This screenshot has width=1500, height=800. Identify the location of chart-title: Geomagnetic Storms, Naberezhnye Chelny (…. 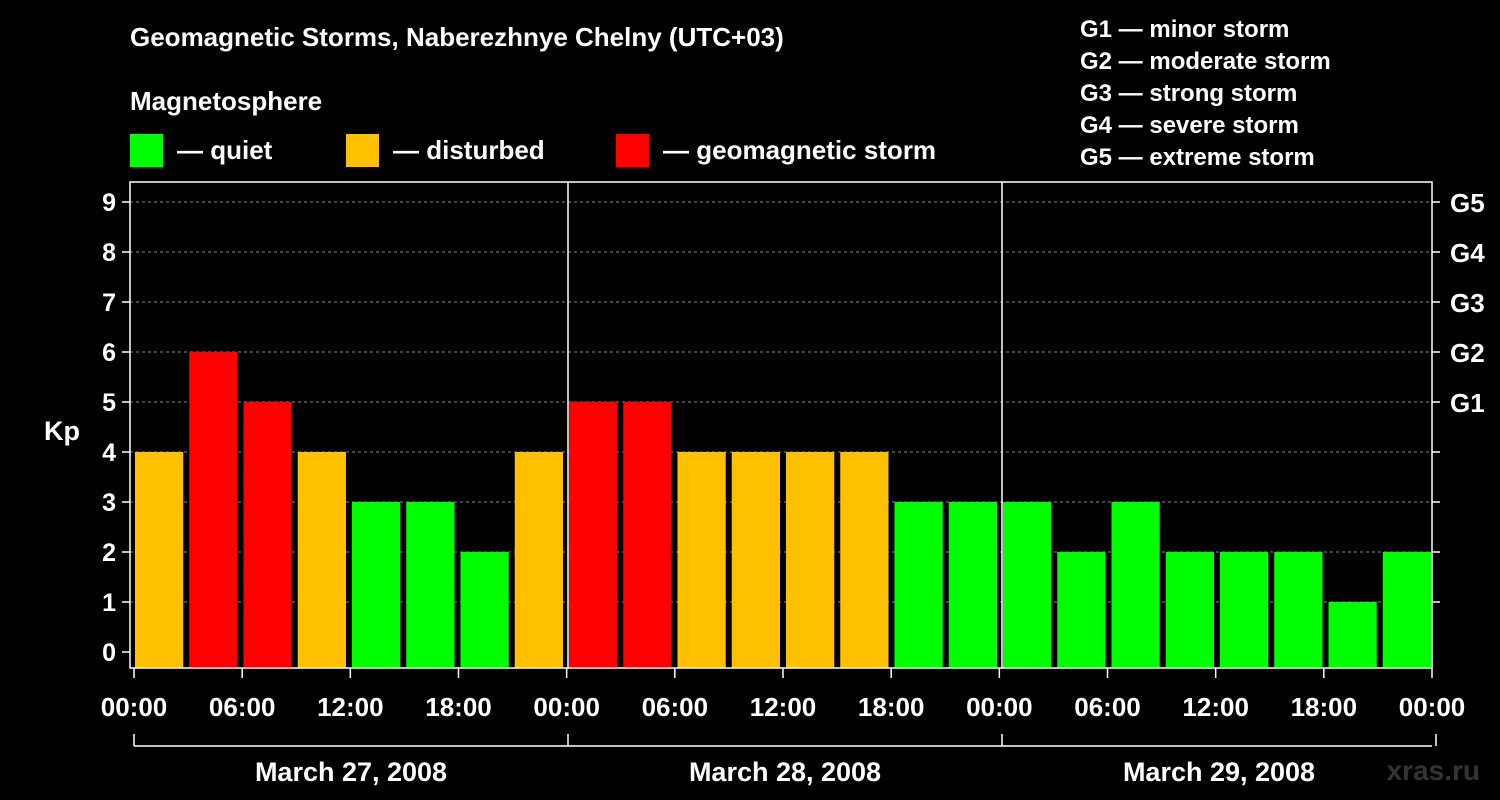
(457, 37).